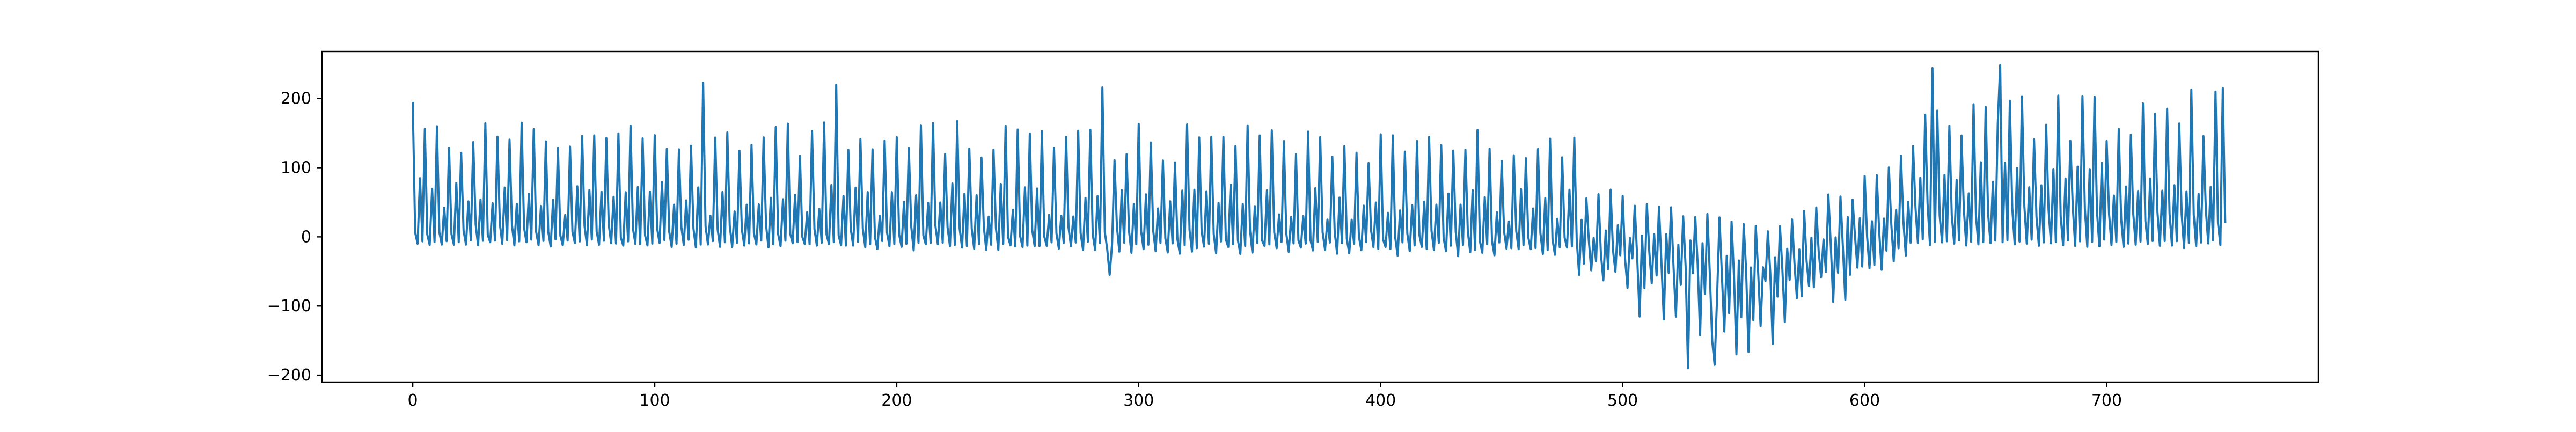  I want to click on x-tick-label: 100, so click(654, 400).